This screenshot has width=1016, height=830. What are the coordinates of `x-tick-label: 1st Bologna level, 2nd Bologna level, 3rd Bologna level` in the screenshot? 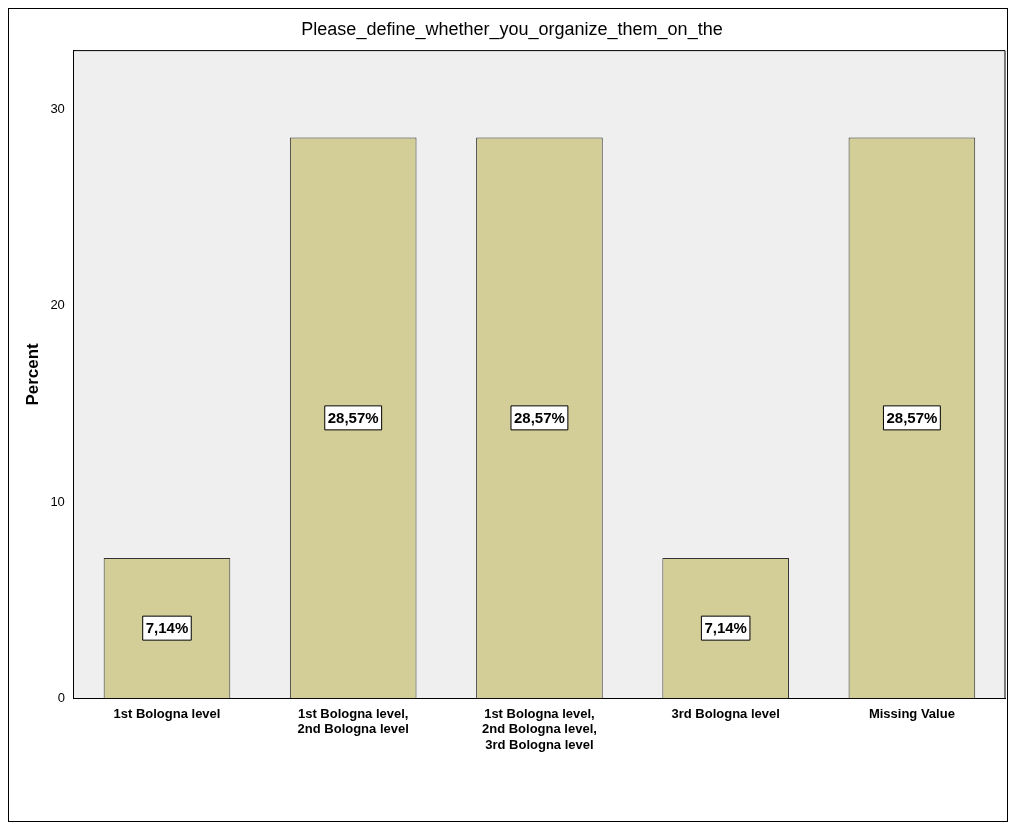 It's located at (539, 728).